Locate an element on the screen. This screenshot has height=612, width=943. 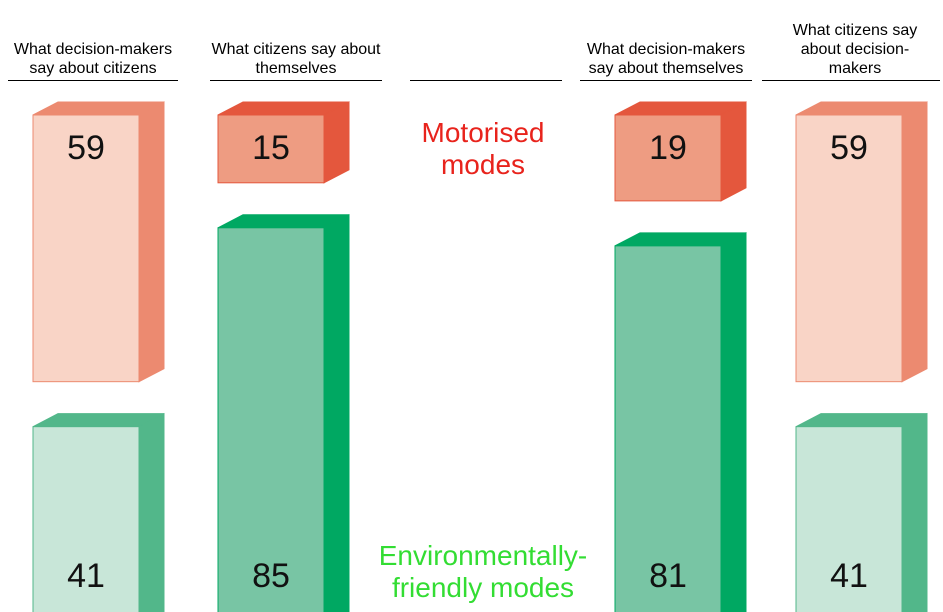
series-label: Motorised modes is located at coordinates (483, 148).